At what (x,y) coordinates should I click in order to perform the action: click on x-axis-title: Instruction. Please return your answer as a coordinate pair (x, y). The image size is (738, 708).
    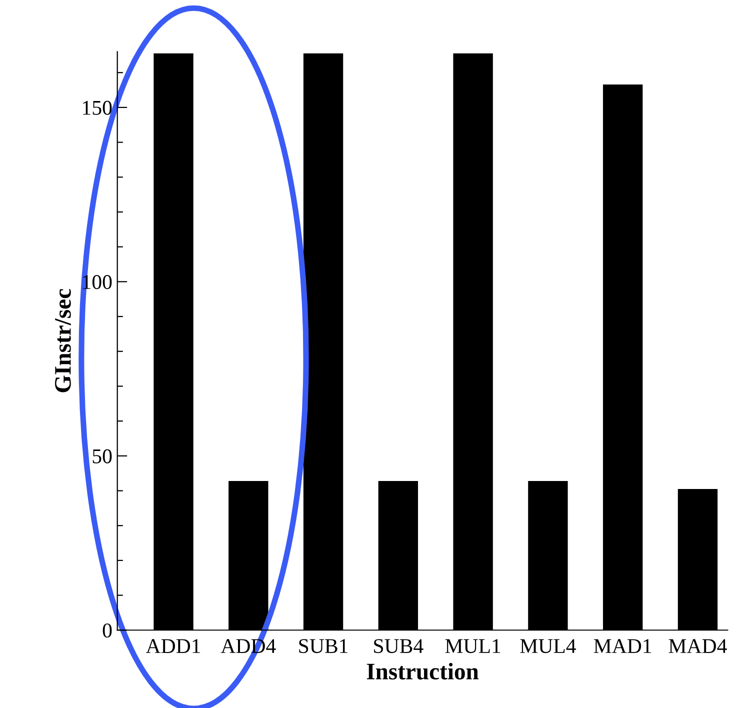
    Looking at the image, I should click on (422, 671).